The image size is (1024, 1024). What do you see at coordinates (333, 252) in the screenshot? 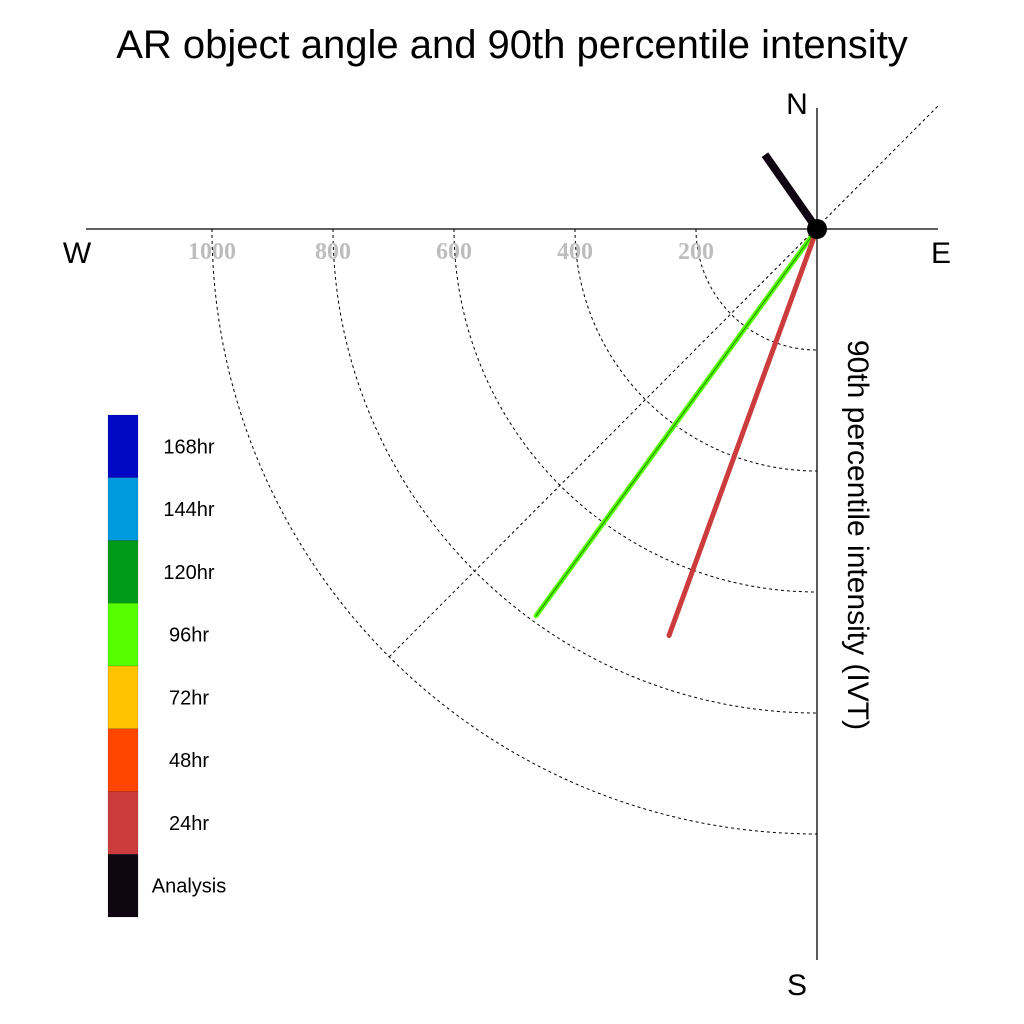
I see `radial-tick-label-1: 800` at bounding box center [333, 252].